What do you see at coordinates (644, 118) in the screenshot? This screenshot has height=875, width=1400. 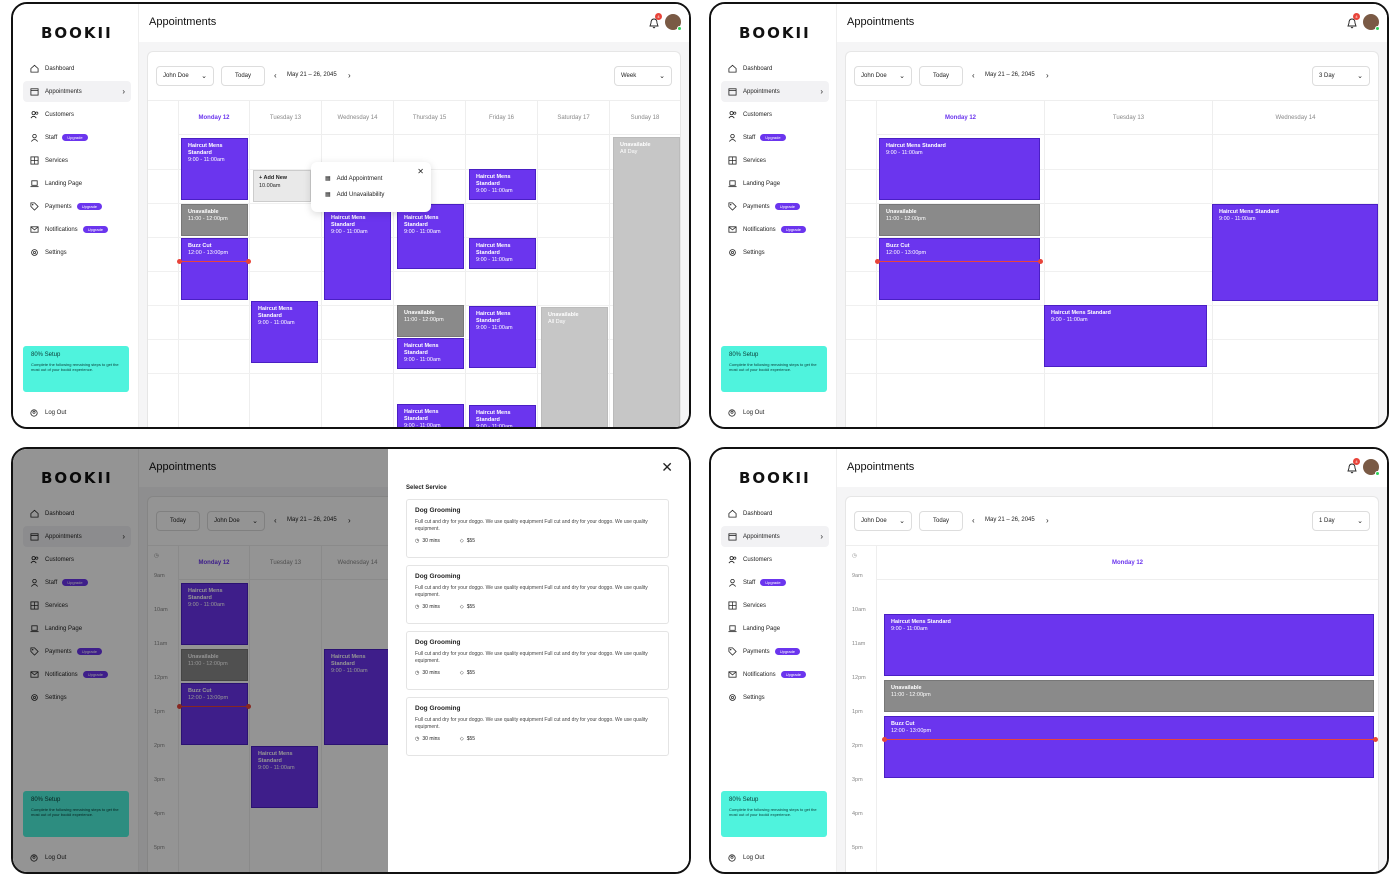 I see `day-header-sunday: Sunday 18` at bounding box center [644, 118].